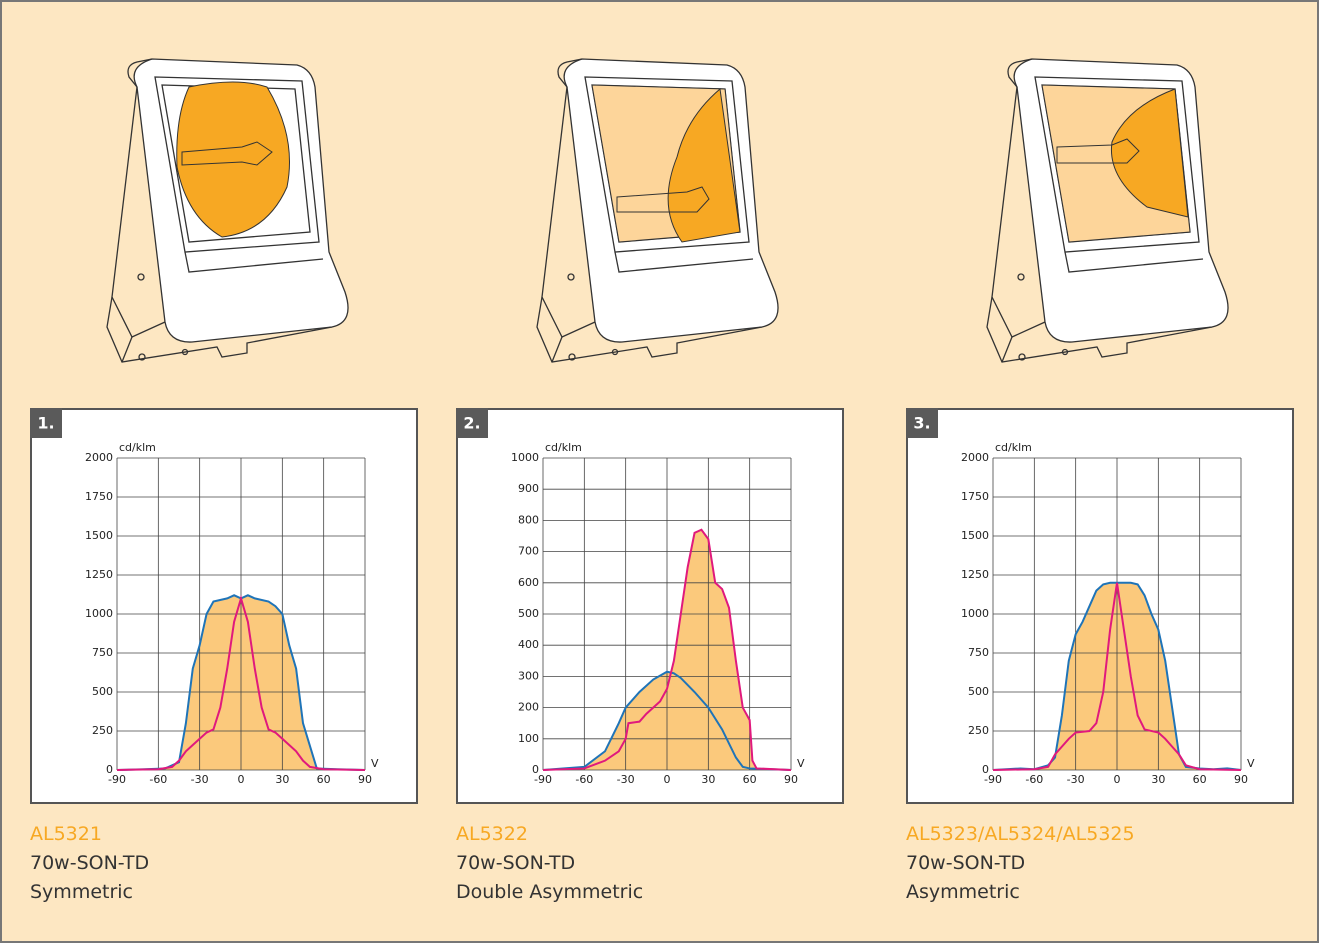 This screenshot has height=943, width=1319. Describe the element at coordinates (528, 519) in the screenshot. I see `y-tick-label: 800` at that location.